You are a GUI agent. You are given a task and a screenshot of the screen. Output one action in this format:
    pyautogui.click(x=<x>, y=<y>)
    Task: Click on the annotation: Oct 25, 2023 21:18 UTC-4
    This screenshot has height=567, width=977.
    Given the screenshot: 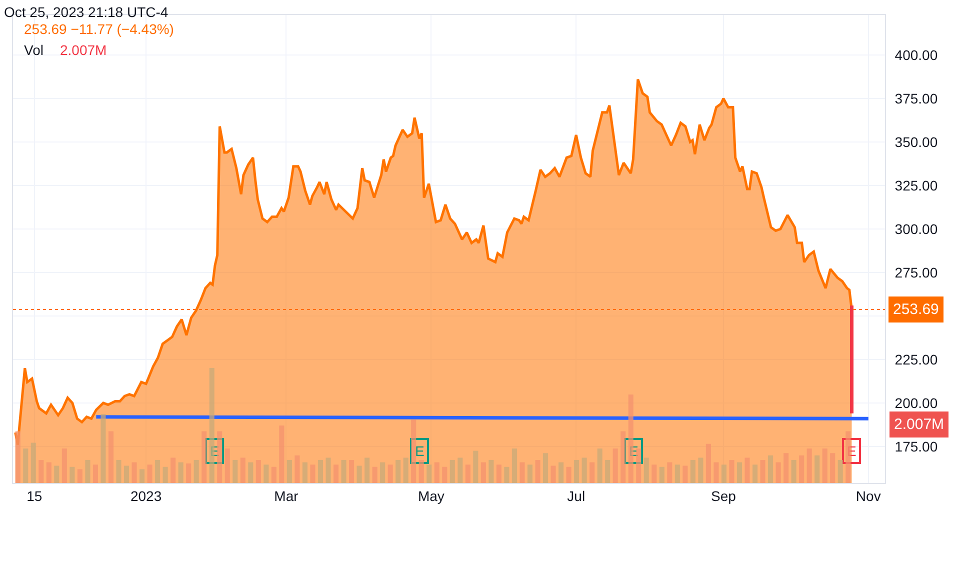 What is the action you would take?
    pyautogui.click(x=86, y=12)
    